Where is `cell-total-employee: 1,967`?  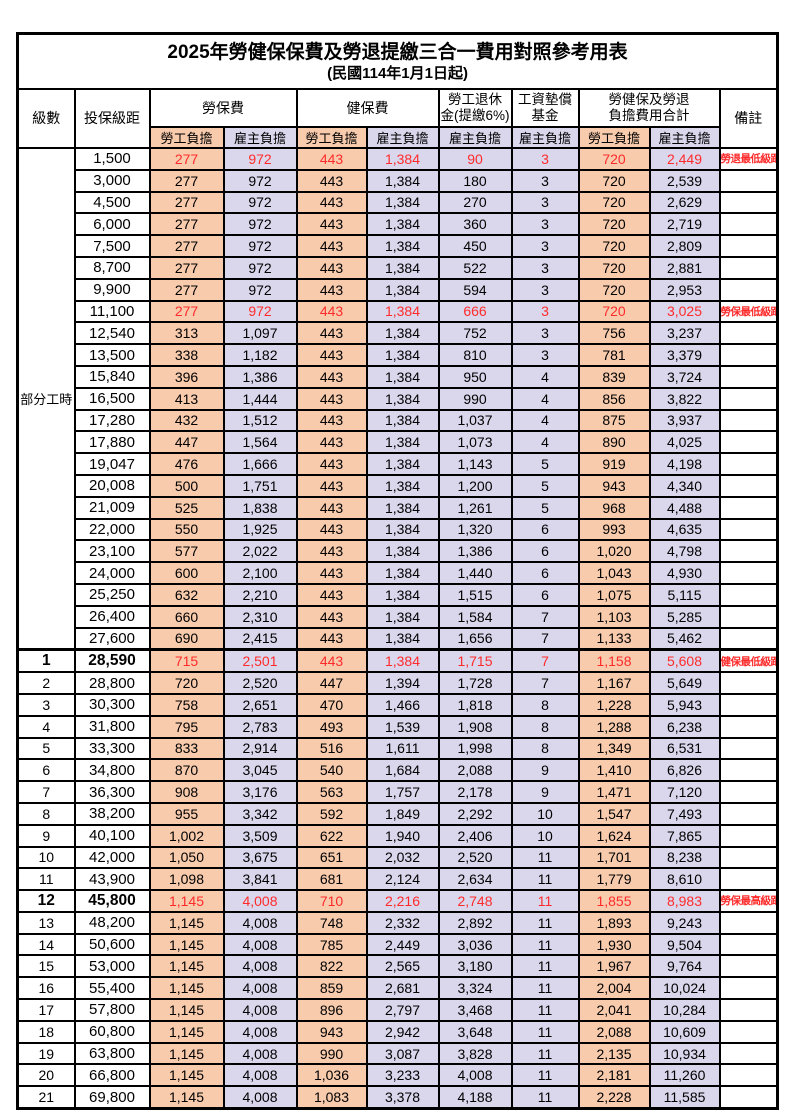 cell-total-employee: 1,967 is located at coordinates (614, 966).